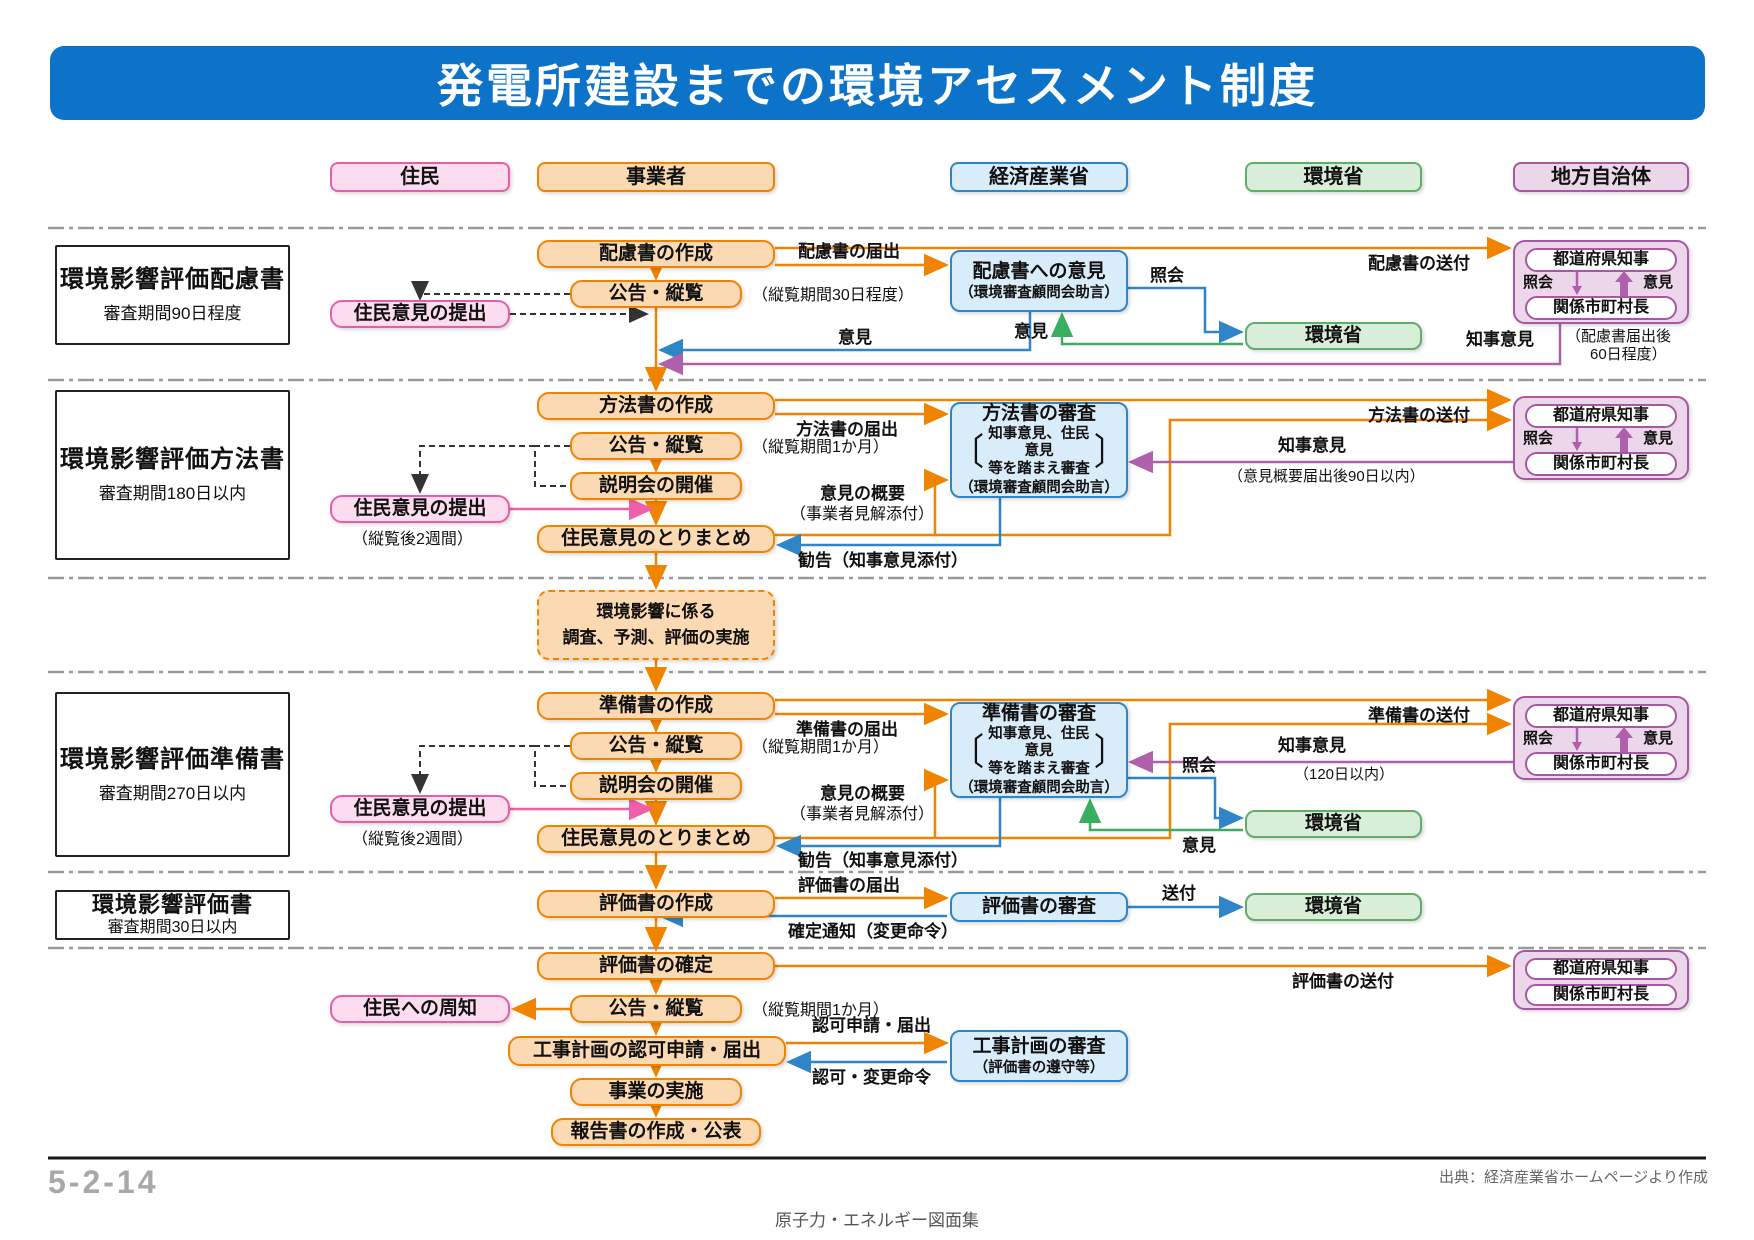 The image size is (1754, 1240). I want to click on column-header-operator: 事業者, so click(656, 177).